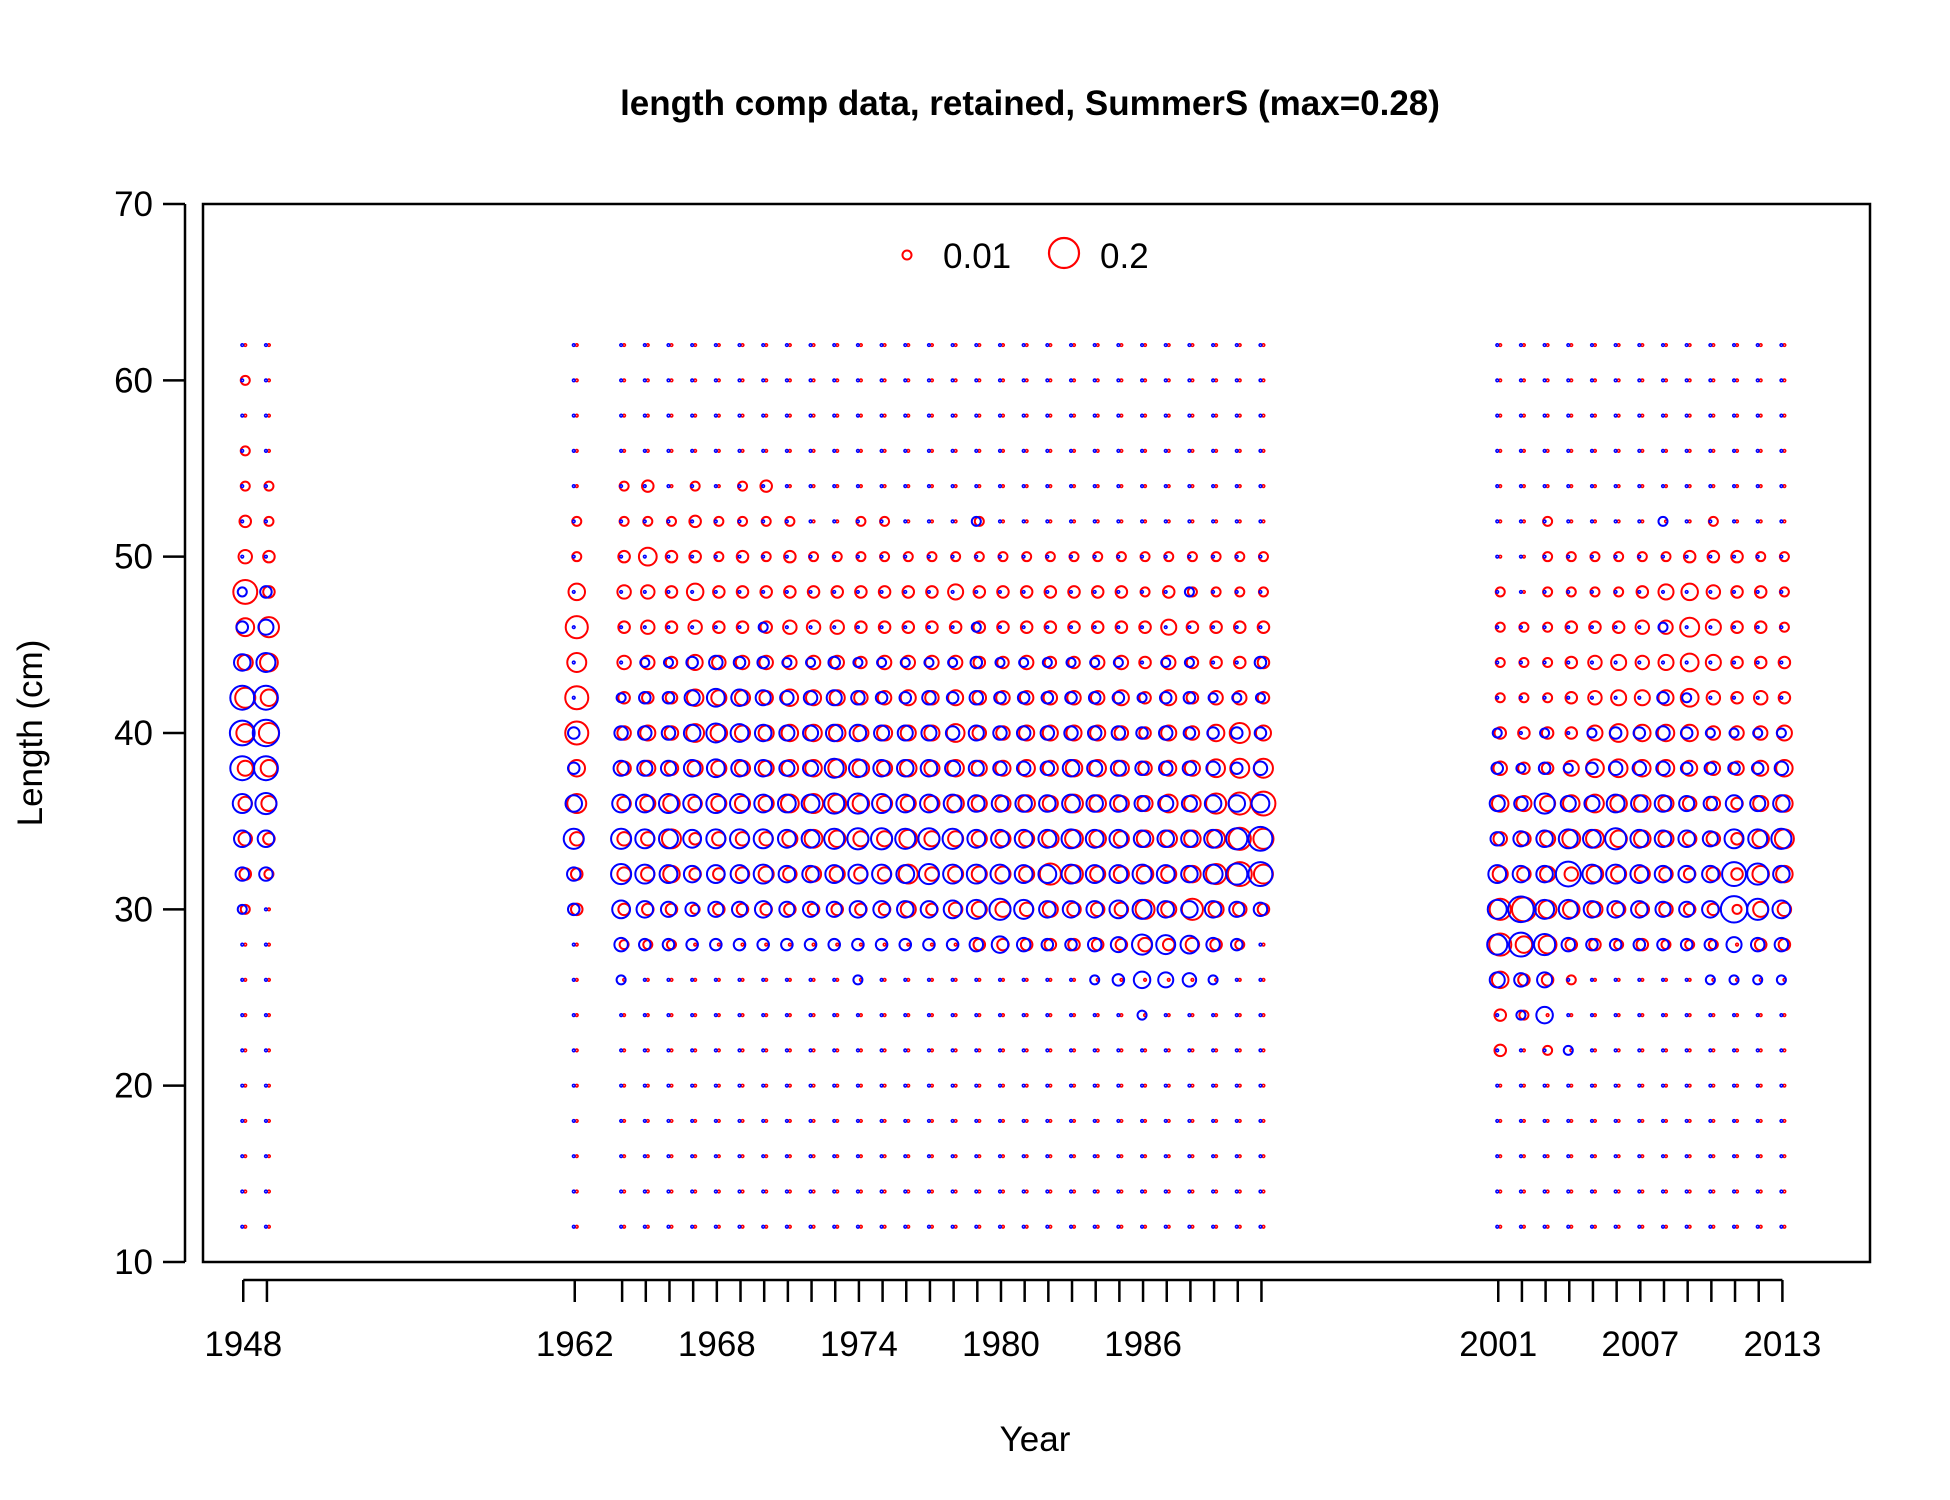 Image resolution: width=1950 pixels, height=1500 pixels. Describe the element at coordinates (1064, 253) in the screenshot. I see `legend-bubble-large` at that location.